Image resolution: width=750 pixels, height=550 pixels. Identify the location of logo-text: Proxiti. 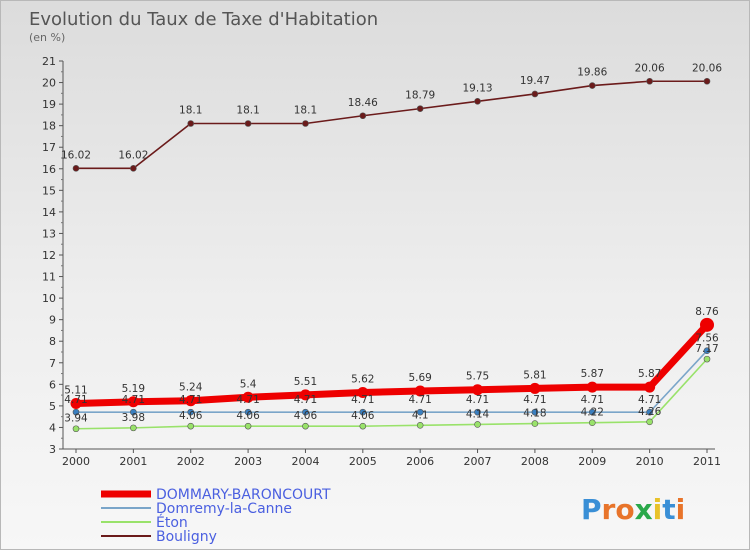
(633, 509).